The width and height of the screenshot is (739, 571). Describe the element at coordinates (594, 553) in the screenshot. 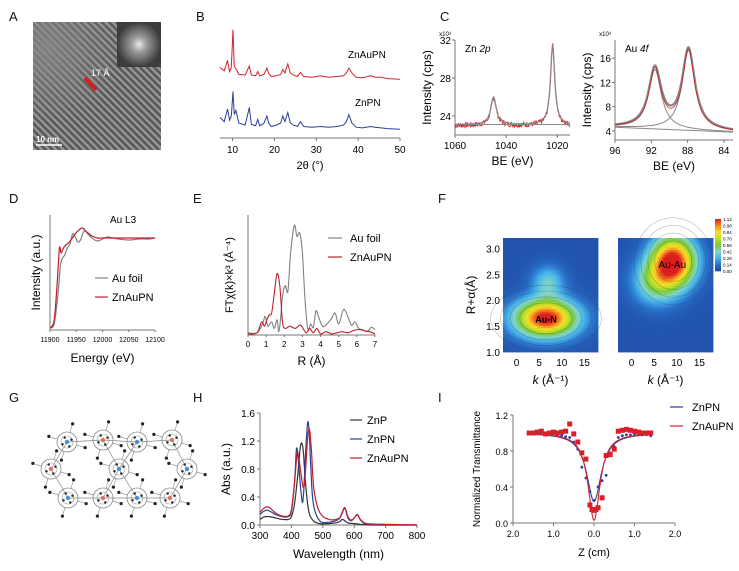

I see `x-axis-title: Z (cm)` at that location.